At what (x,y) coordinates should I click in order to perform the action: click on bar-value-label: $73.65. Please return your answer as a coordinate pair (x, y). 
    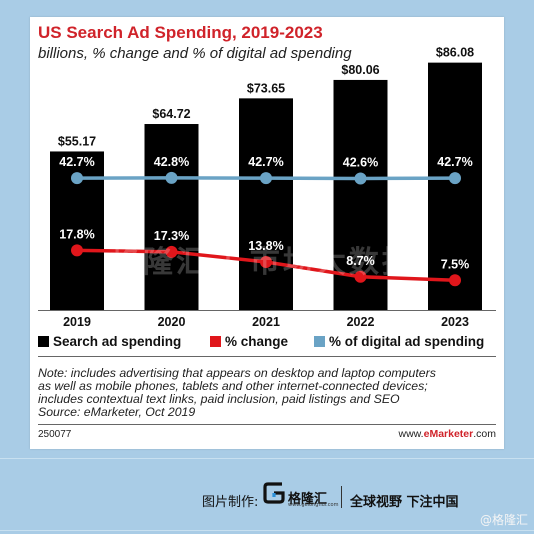
    Looking at the image, I should click on (266, 88).